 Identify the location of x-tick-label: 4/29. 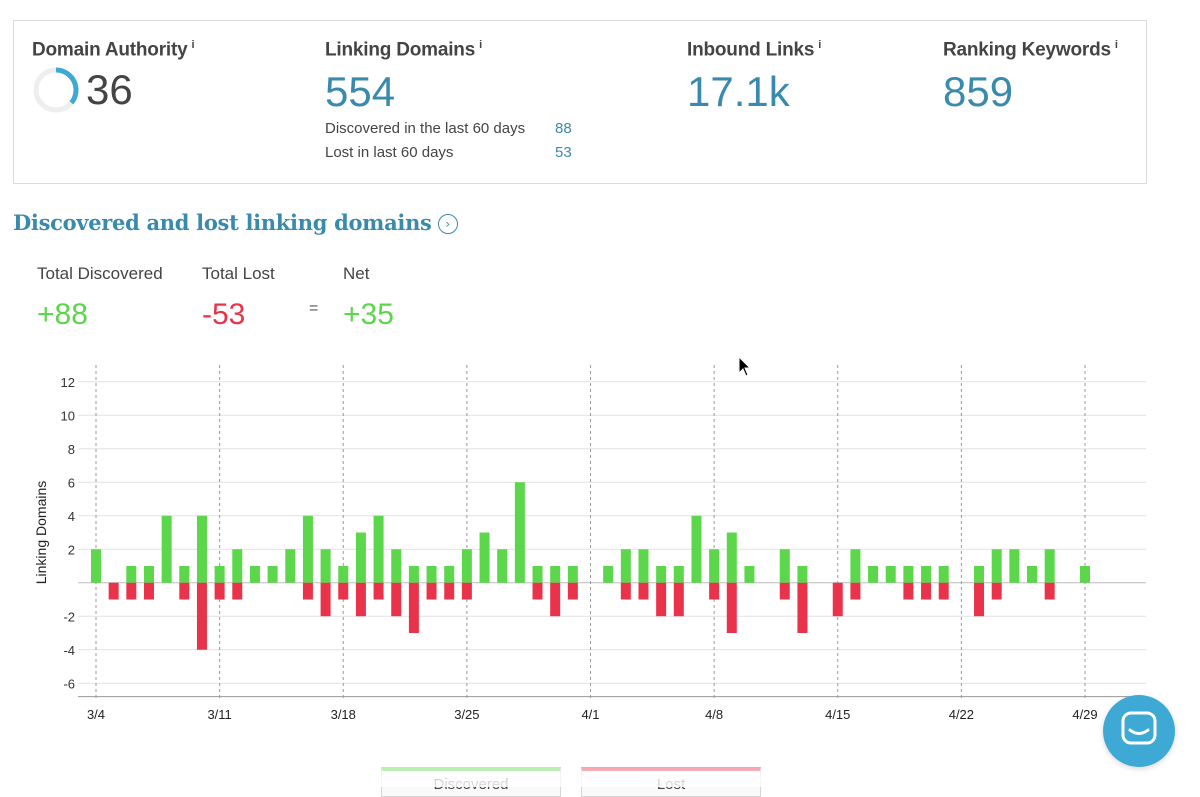
(1084, 714).